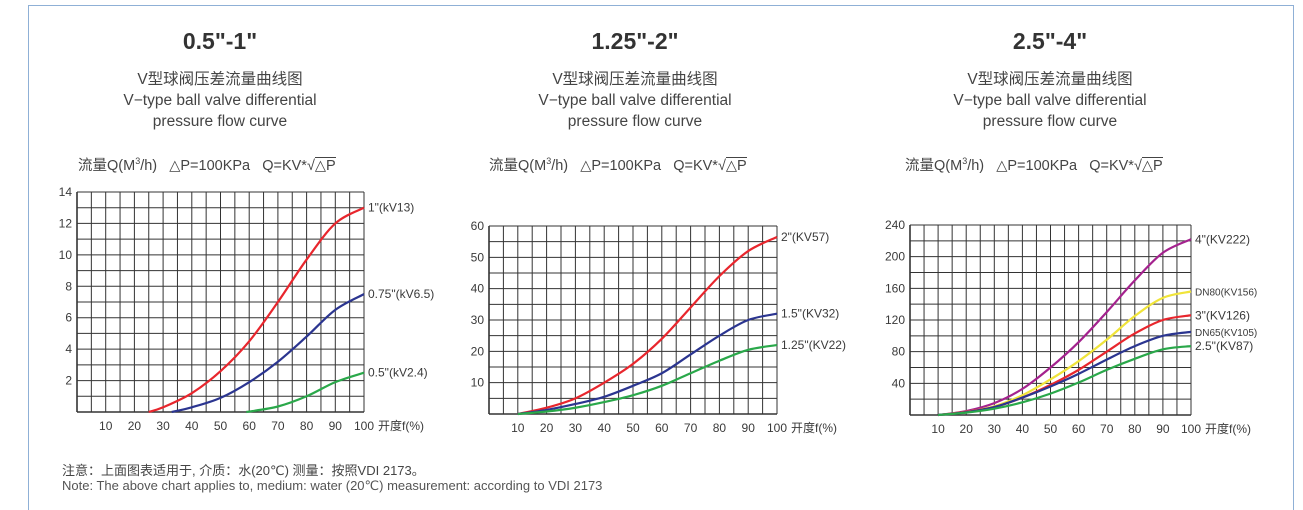  What do you see at coordinates (810, 314) in the screenshot?
I see `series-label: 1.5"(KV32)` at bounding box center [810, 314].